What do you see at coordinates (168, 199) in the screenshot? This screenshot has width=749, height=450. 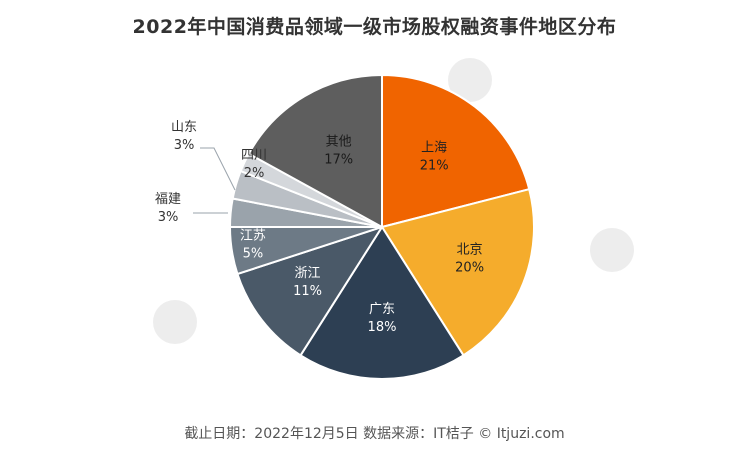 I see `slice-label-福建: 福建` at bounding box center [168, 199].